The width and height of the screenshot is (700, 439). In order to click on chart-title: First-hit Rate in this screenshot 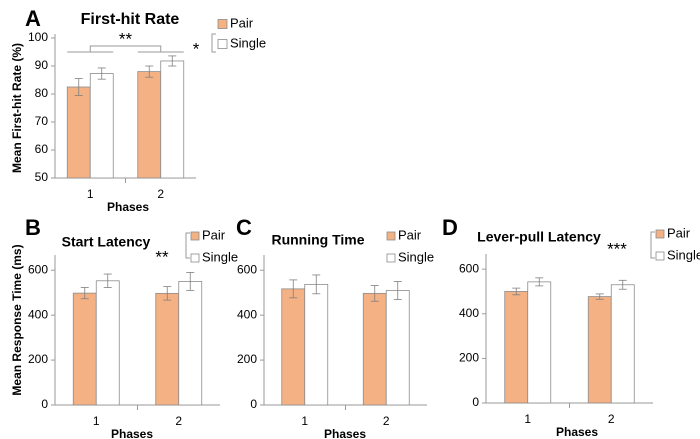, I will do `click(130, 19)`.